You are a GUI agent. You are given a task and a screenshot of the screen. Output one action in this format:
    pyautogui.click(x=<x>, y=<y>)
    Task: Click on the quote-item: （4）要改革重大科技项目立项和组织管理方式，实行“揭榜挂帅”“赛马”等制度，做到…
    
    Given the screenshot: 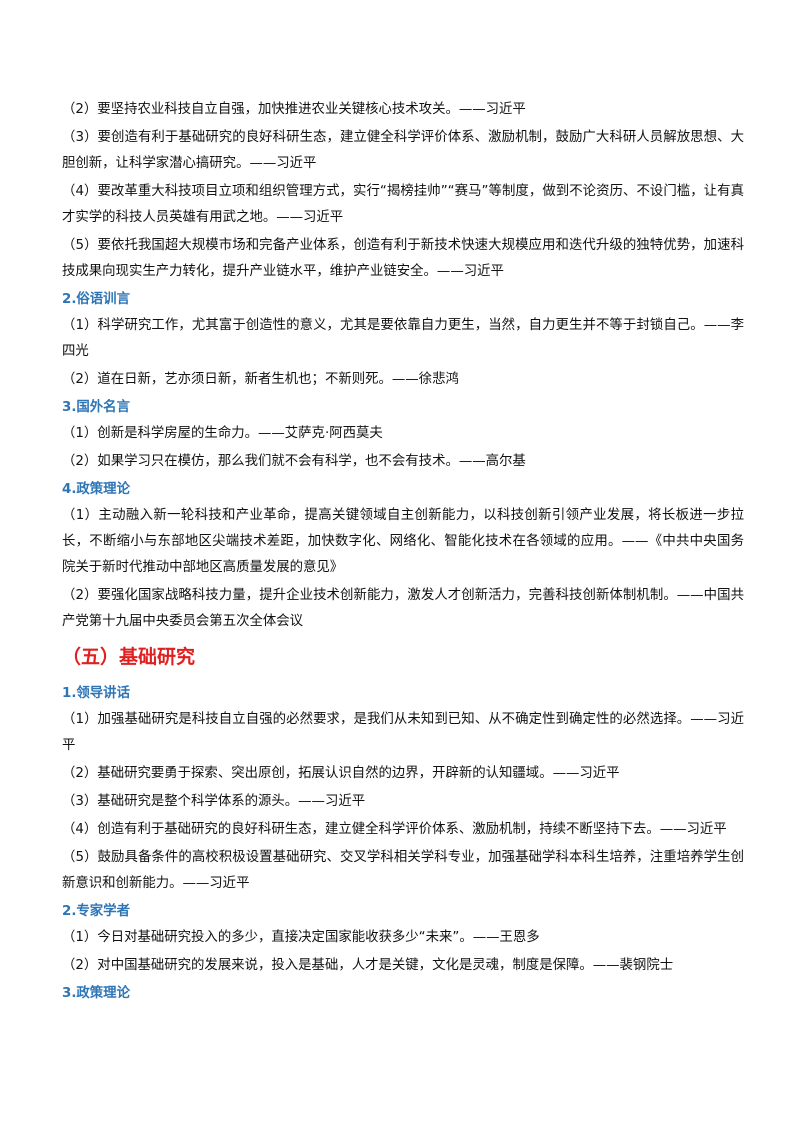 What is the action you would take?
    pyautogui.click(x=403, y=204)
    